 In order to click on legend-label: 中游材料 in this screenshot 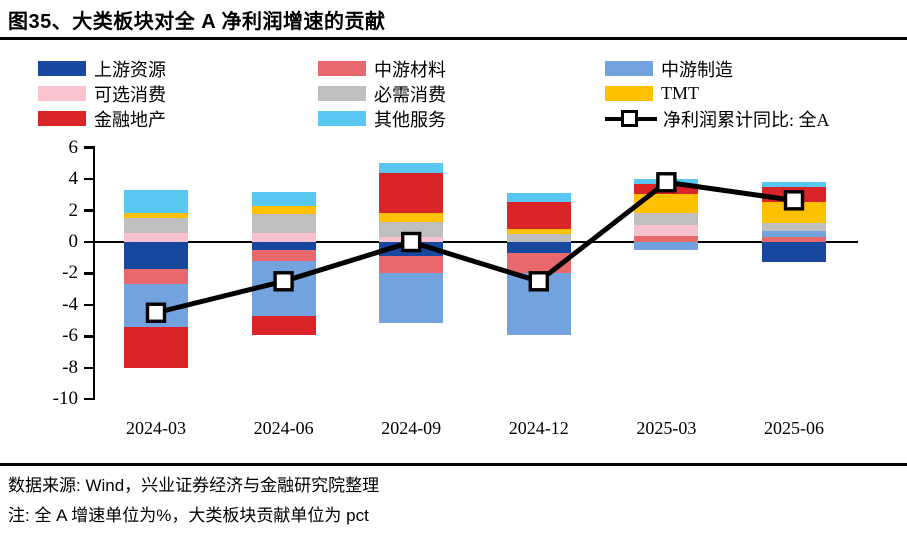, I will do `click(410, 69)`.